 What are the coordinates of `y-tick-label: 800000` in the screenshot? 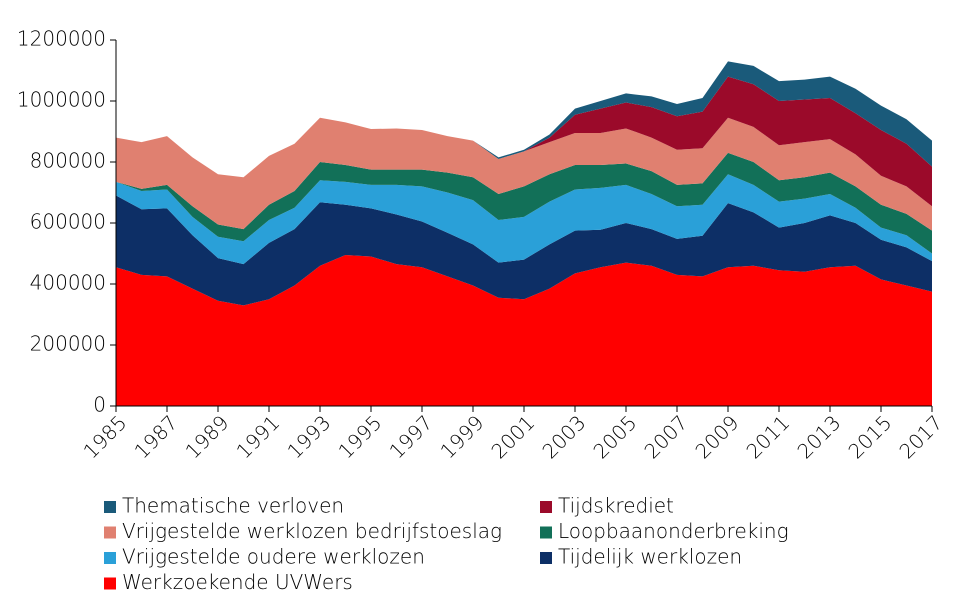 It's located at (68, 161).